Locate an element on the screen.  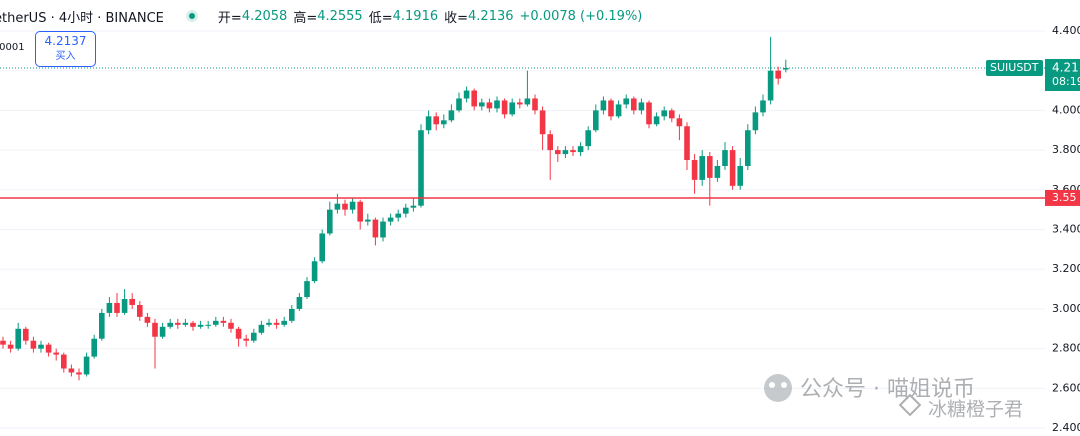
time-label: 08:19 is located at coordinates (1066, 81).